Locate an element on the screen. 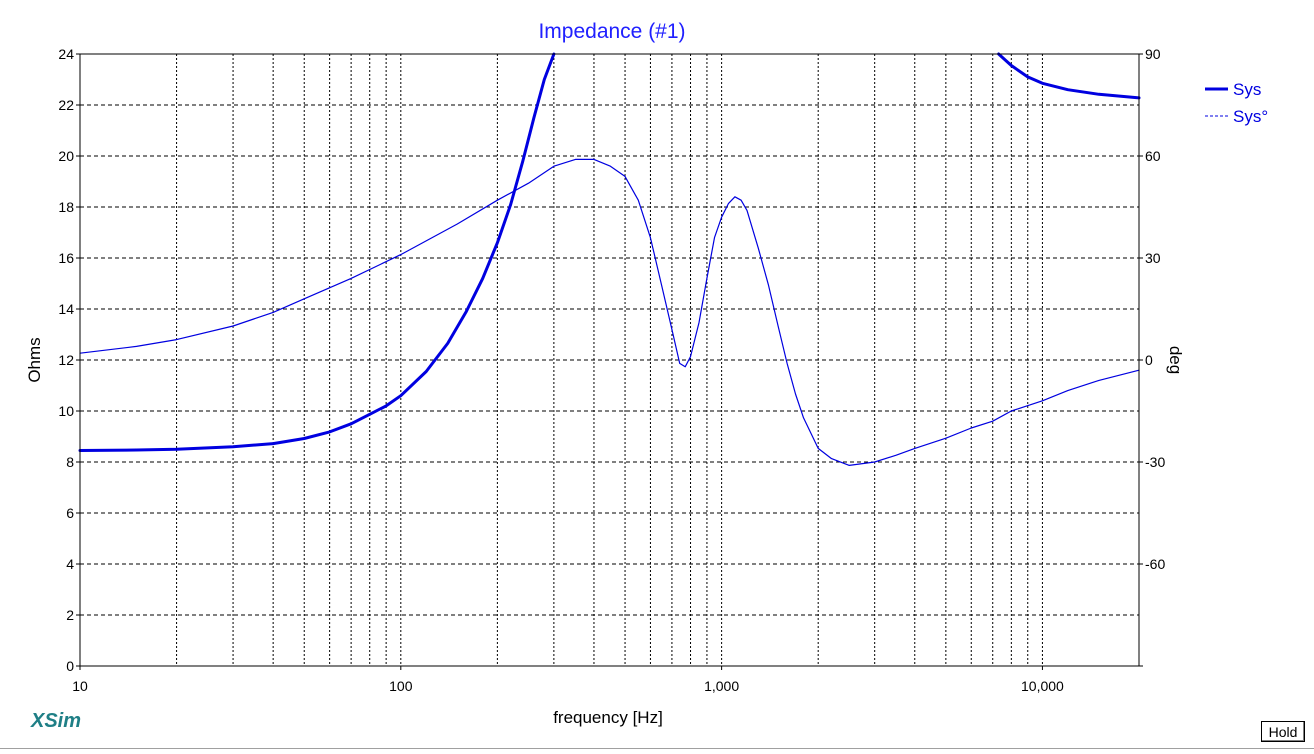 This screenshot has width=1314, height=754. y-tick-label: 6 is located at coordinates (70, 513).